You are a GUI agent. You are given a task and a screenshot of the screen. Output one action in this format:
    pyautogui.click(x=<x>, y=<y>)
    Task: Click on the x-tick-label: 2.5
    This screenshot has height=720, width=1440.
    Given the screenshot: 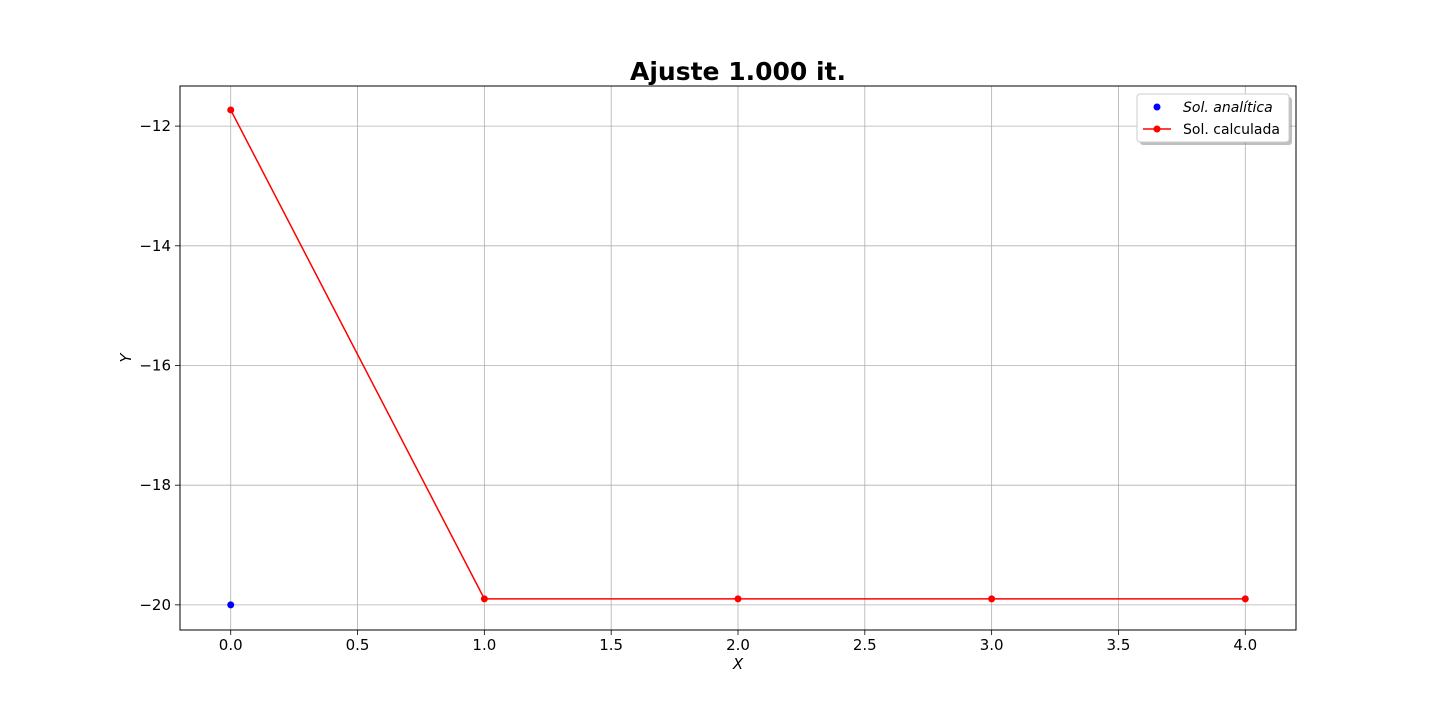 What is the action you would take?
    pyautogui.click(x=865, y=645)
    